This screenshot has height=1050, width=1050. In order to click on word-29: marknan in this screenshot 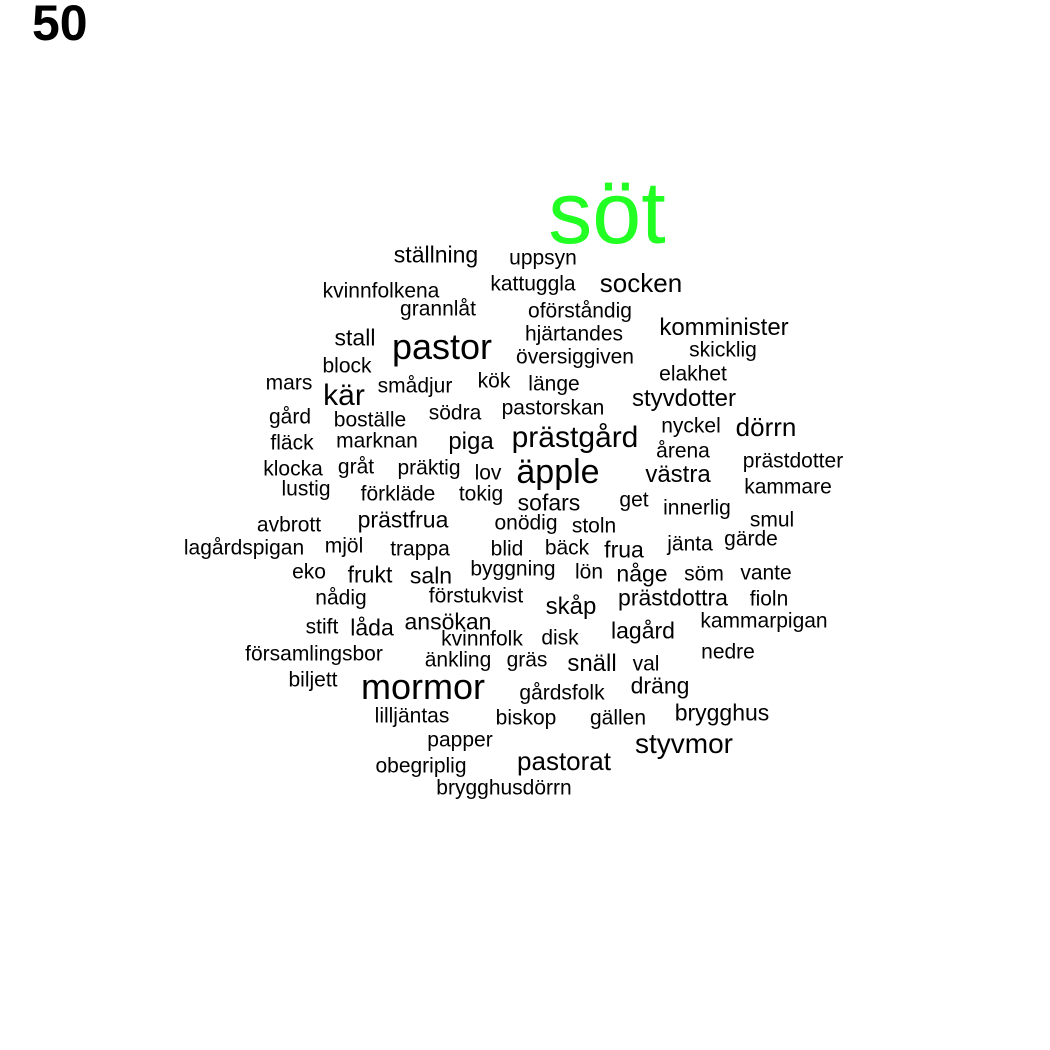, I will do `click(377, 441)`.